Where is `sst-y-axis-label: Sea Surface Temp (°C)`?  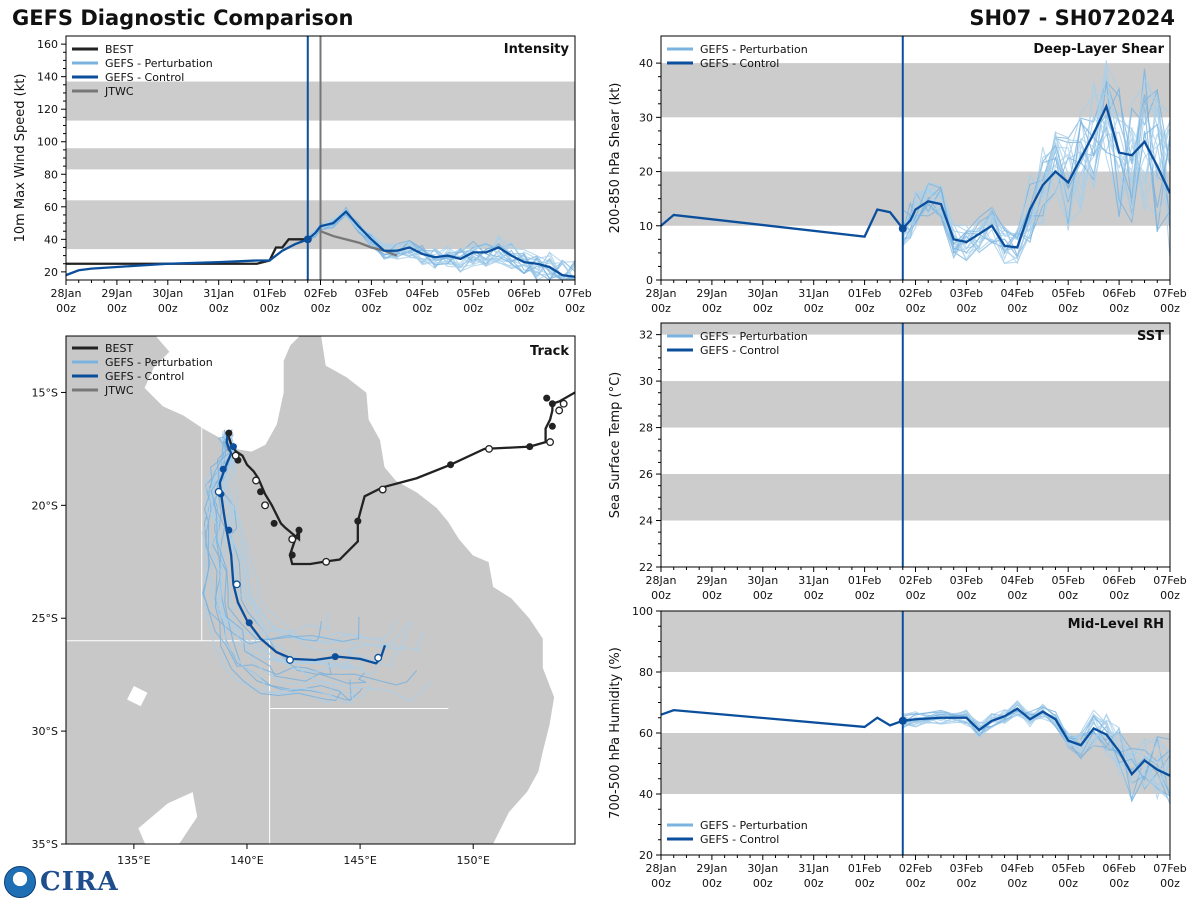 sst-y-axis-label: Sea Surface Temp (°C) is located at coordinates (615, 445).